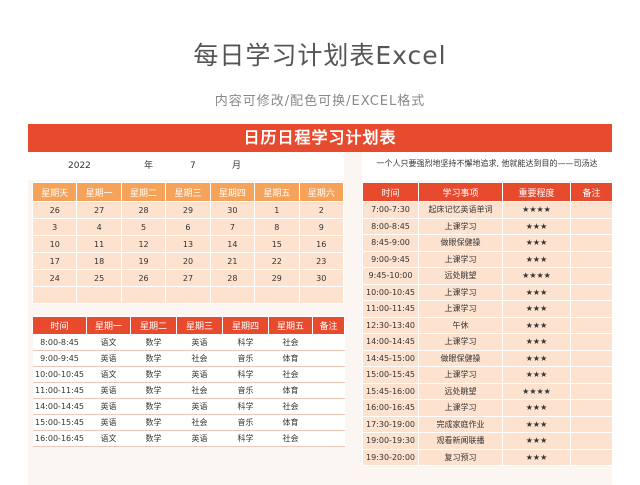  Describe the element at coordinates (390, 424) in the screenshot. I see `task-cell: 17:30-19:00` at that location.